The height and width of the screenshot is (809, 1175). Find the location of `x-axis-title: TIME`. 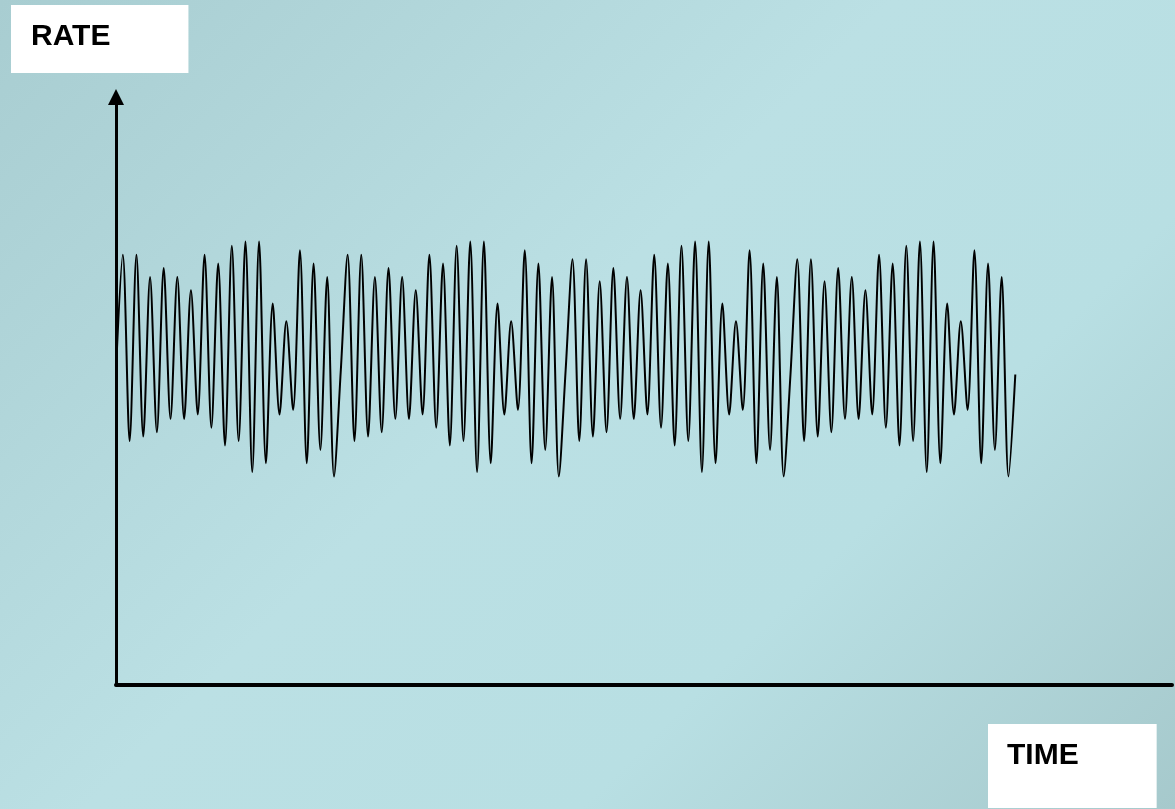

x-axis-title: TIME is located at coordinates (1043, 753).